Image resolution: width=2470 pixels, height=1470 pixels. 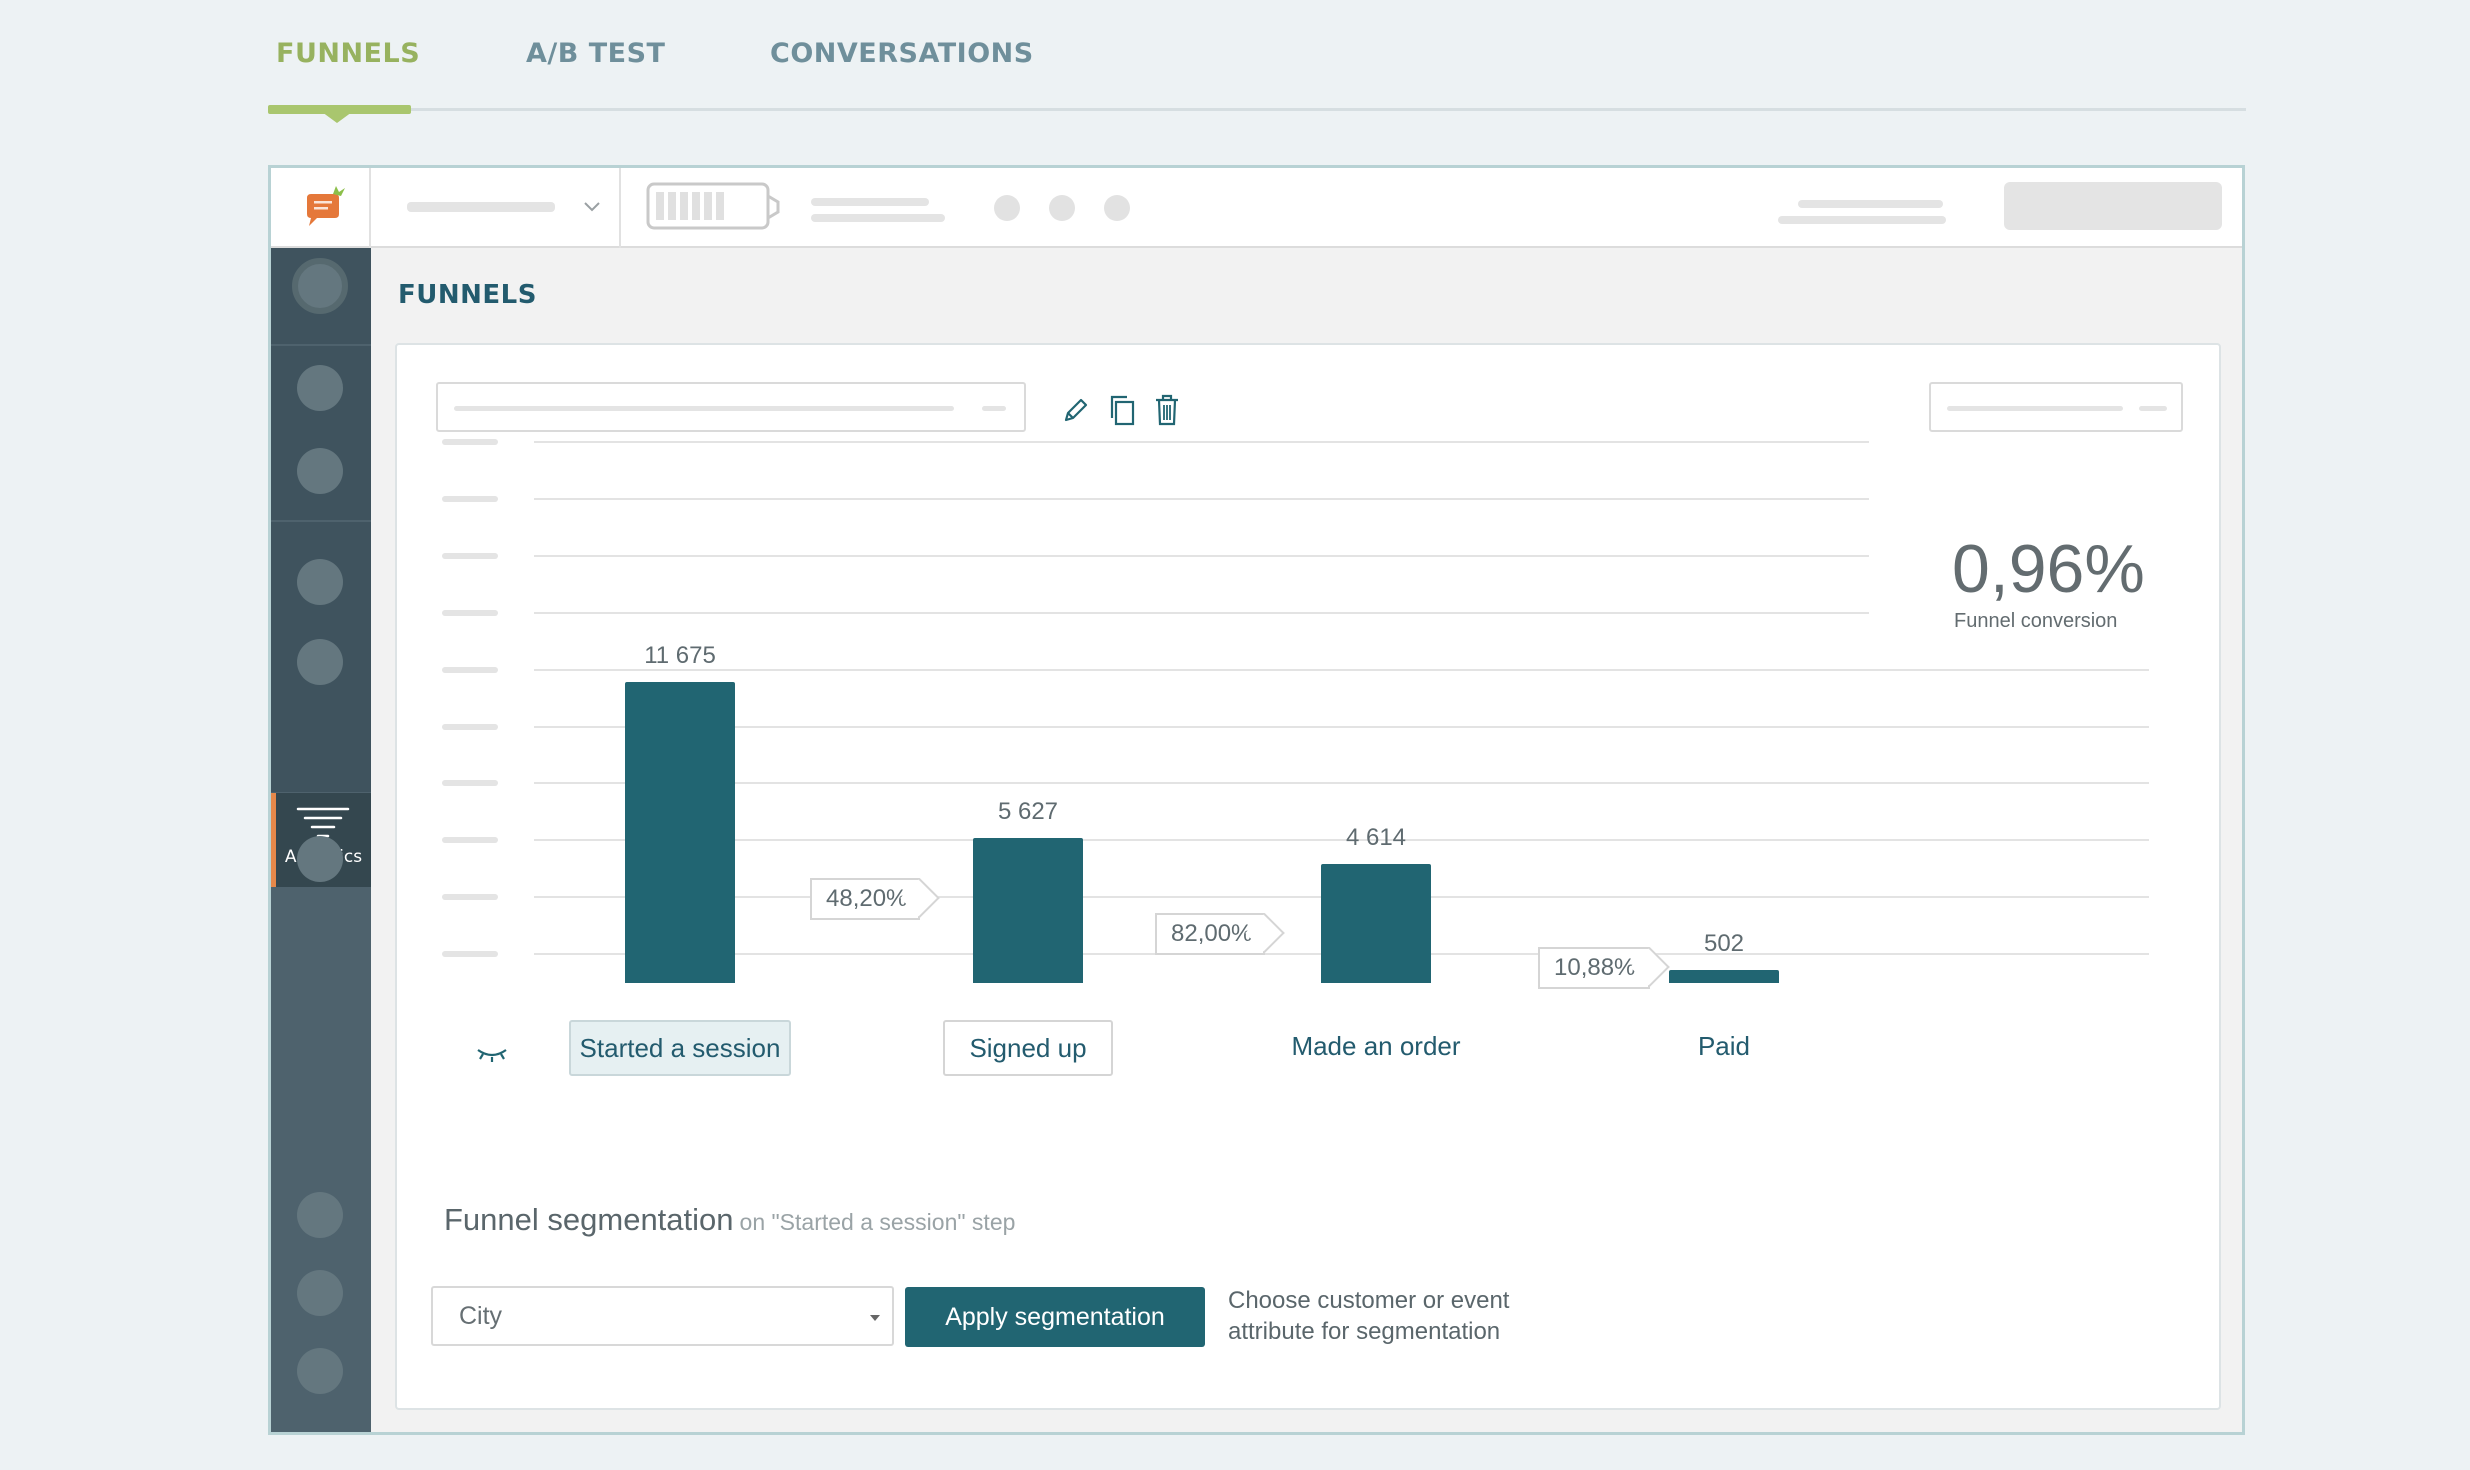 I want to click on segmentation-subtitle: on "Started a session" step, so click(x=877, y=1222).